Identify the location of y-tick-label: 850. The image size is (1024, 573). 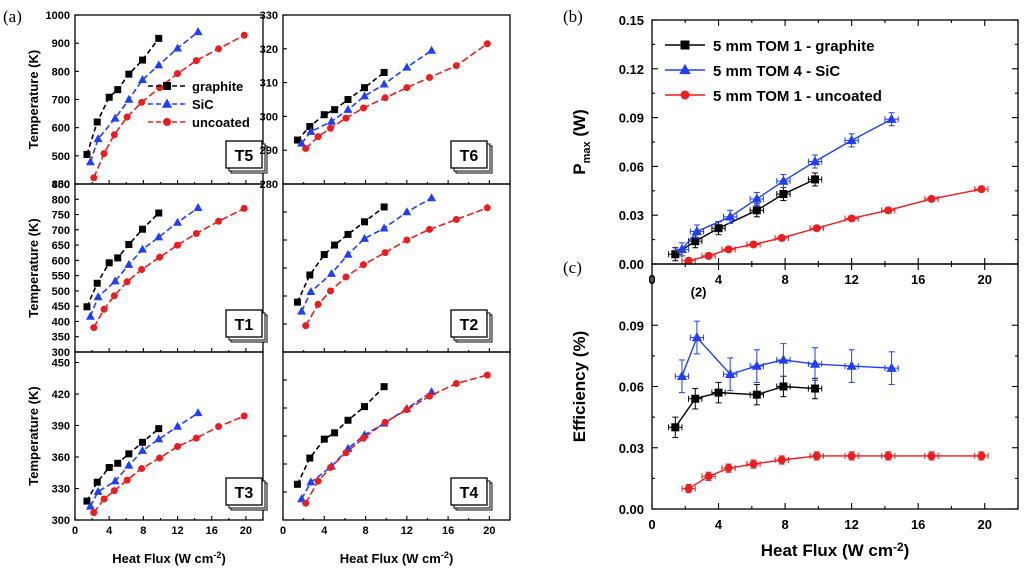
(61, 185).